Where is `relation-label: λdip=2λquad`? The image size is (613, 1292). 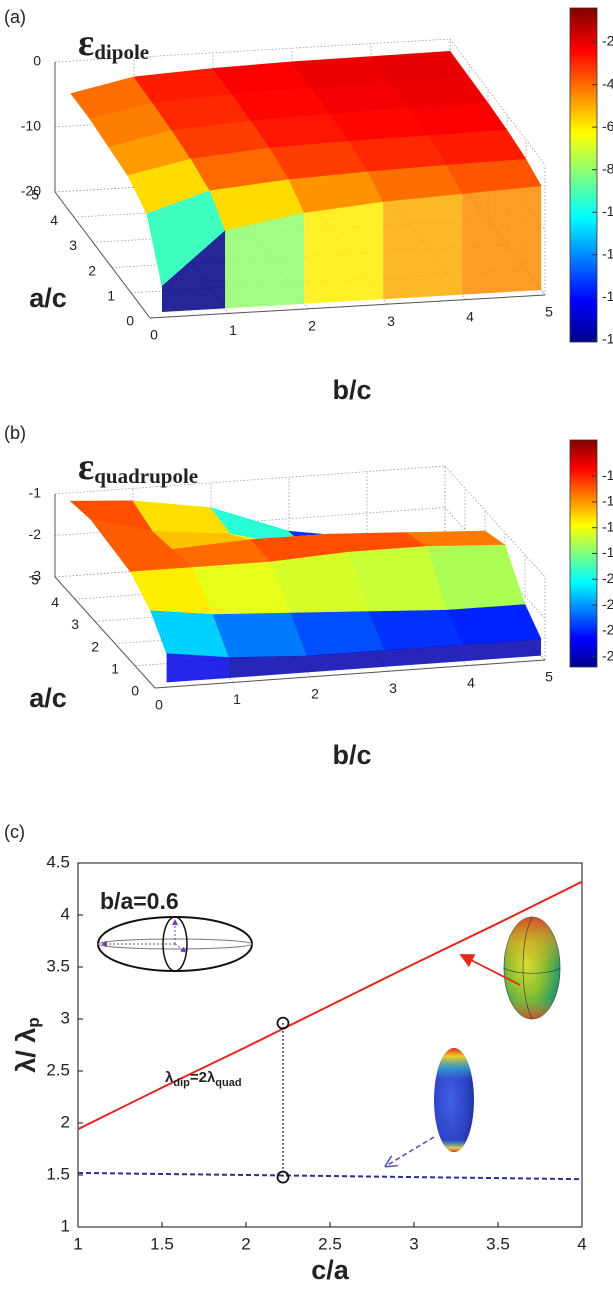 relation-label: λdip=2λquad is located at coordinates (203, 1079).